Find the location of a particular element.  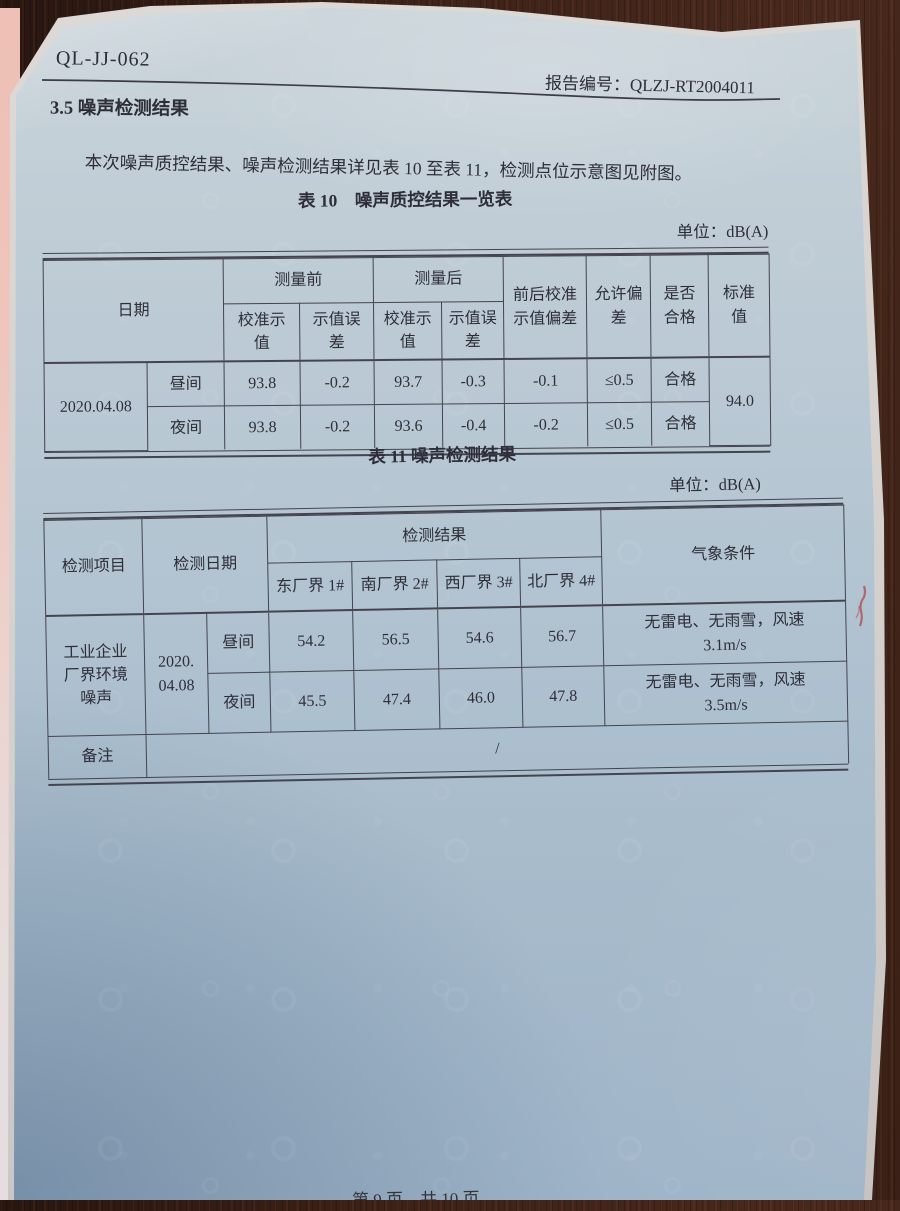

data-cell: 合格 is located at coordinates (680, 380).